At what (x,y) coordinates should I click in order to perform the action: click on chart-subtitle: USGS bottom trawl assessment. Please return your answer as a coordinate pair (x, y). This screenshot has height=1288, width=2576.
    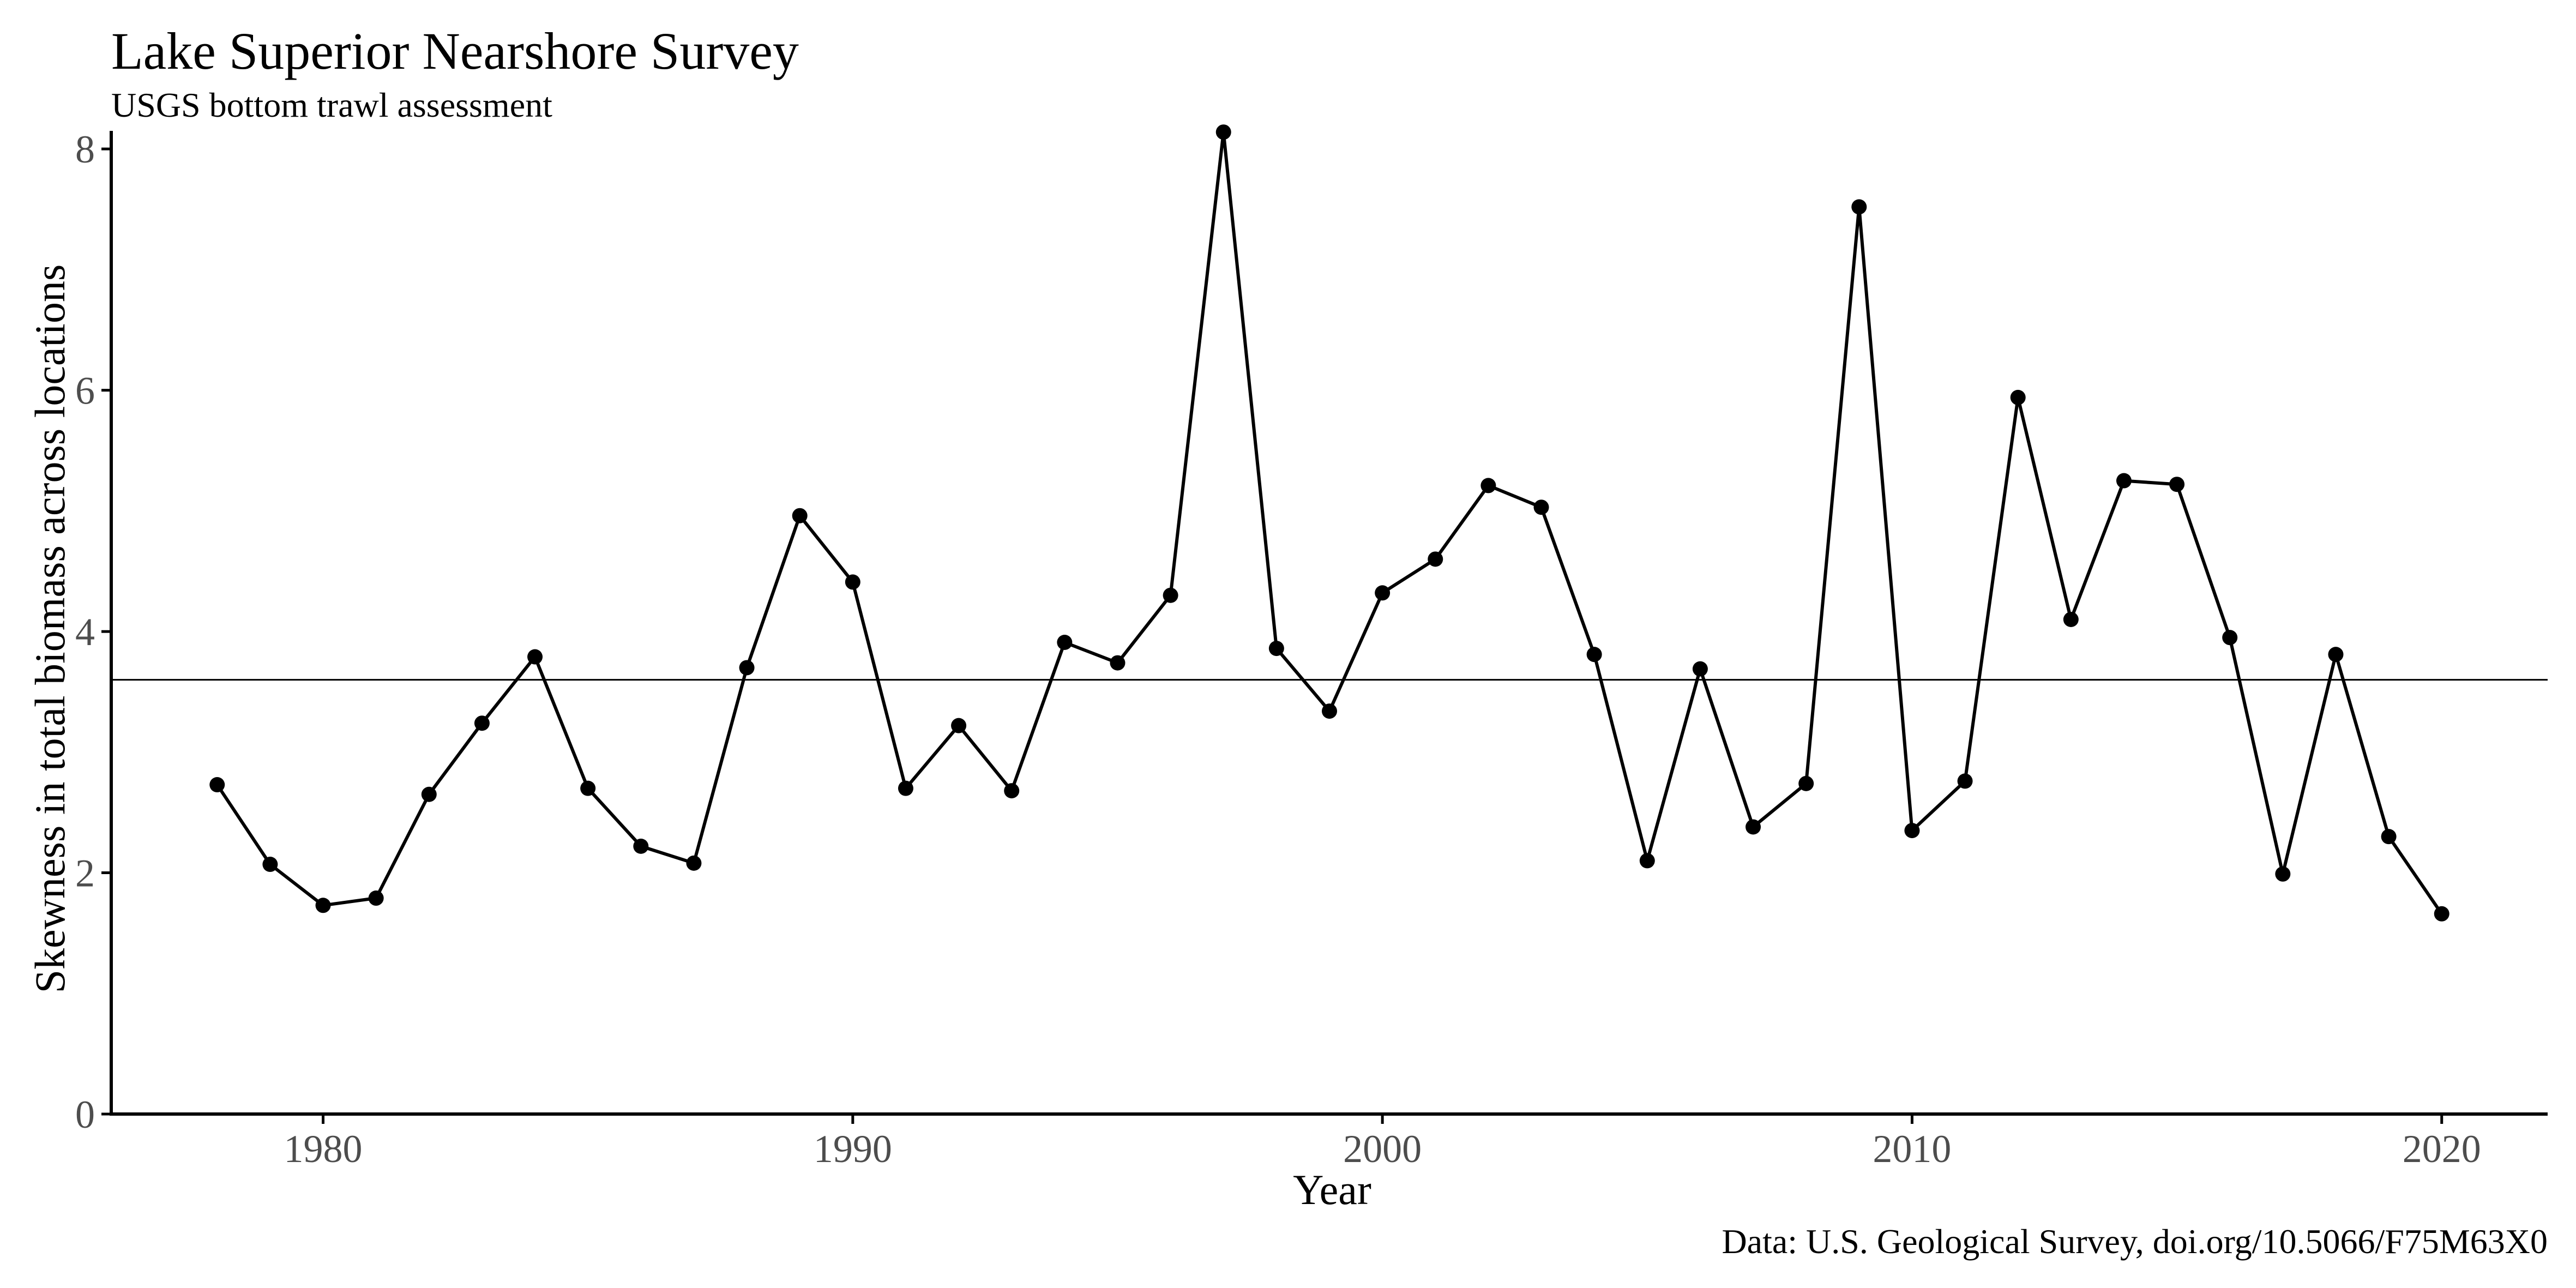
    Looking at the image, I should click on (331, 105).